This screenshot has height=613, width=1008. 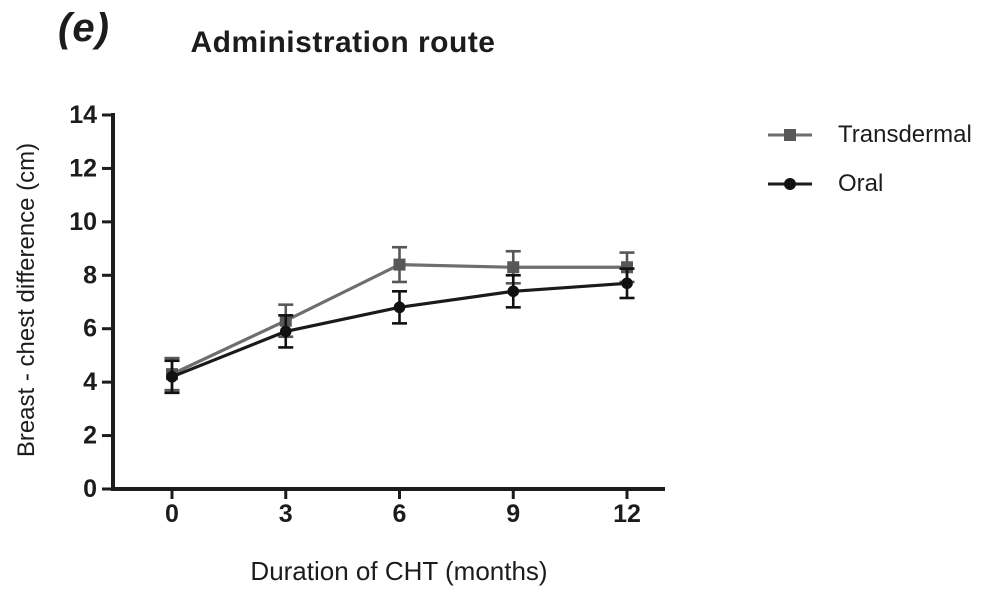 What do you see at coordinates (400, 514) in the screenshot?
I see `x-tick-label: 6` at bounding box center [400, 514].